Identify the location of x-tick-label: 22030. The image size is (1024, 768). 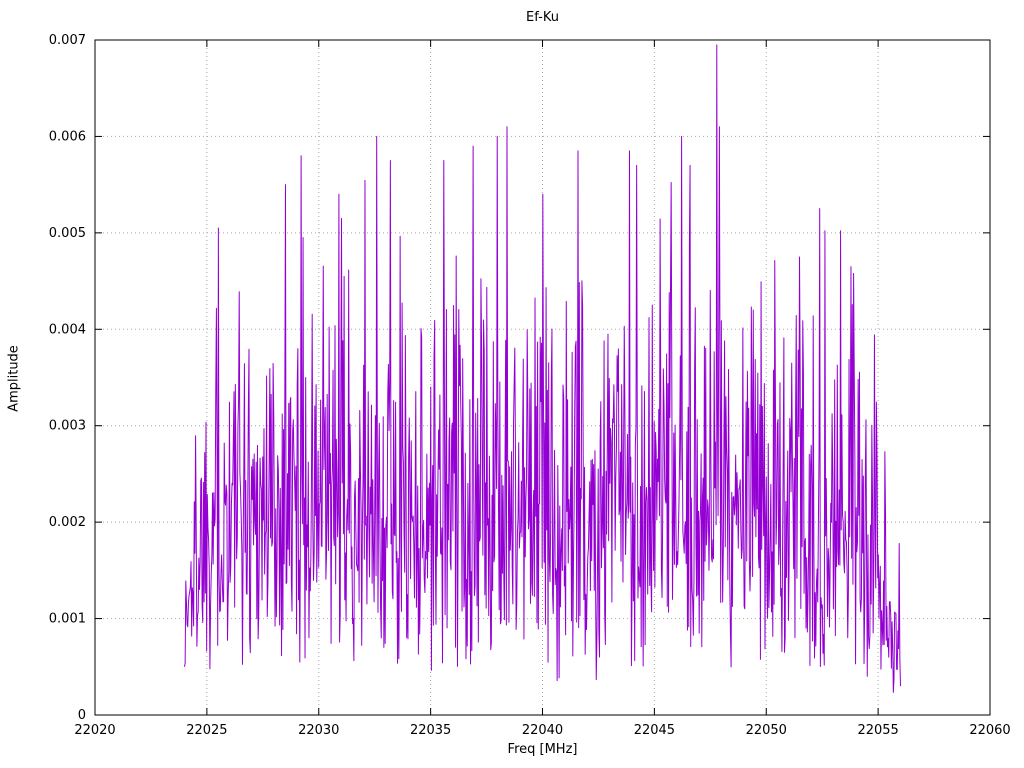
(318, 730).